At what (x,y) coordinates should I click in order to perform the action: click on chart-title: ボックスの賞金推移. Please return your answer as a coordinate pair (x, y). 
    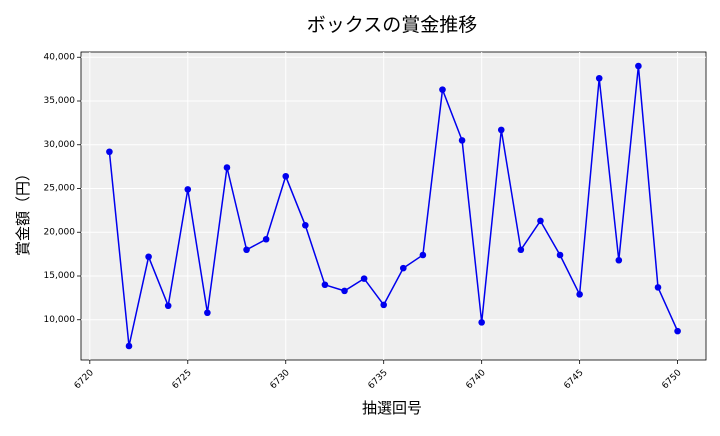
    Looking at the image, I should click on (392, 25).